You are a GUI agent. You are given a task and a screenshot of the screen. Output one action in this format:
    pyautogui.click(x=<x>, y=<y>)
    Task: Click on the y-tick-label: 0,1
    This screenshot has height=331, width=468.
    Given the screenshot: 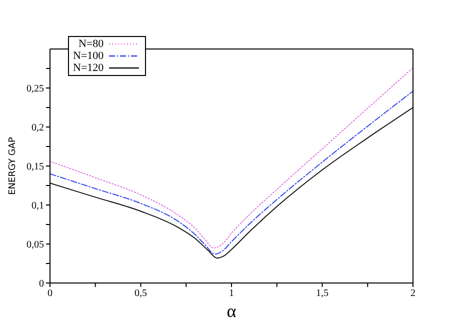 What is the action you would take?
    pyautogui.click(x=38, y=206)
    